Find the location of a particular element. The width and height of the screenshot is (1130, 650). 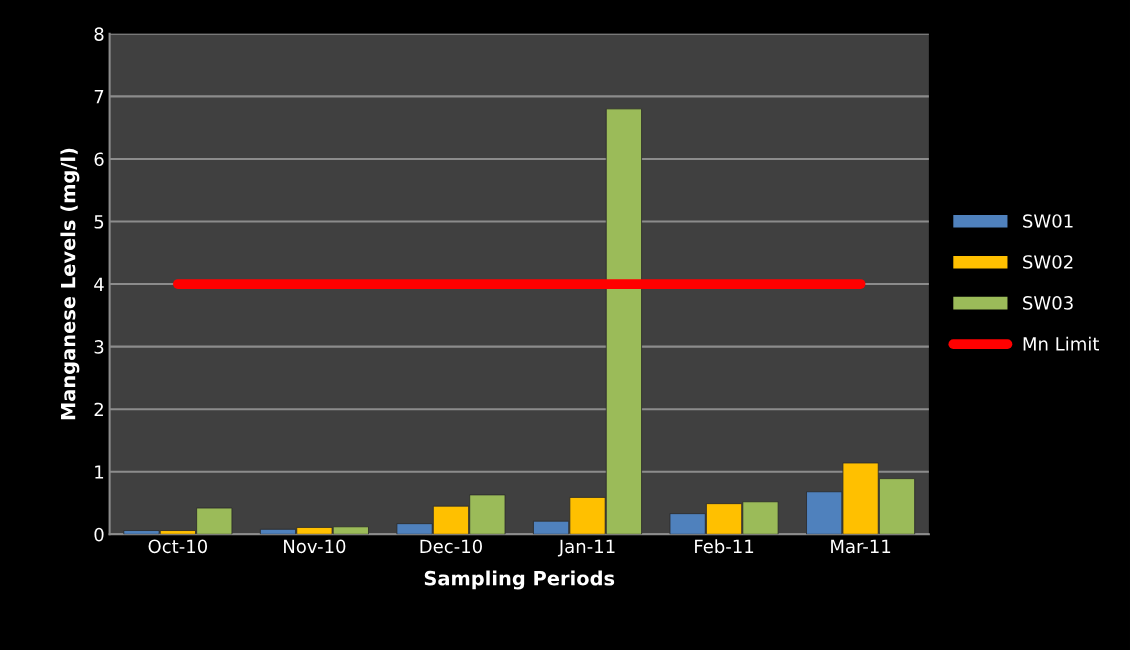

y-tick-label: 2 is located at coordinates (98, 409).